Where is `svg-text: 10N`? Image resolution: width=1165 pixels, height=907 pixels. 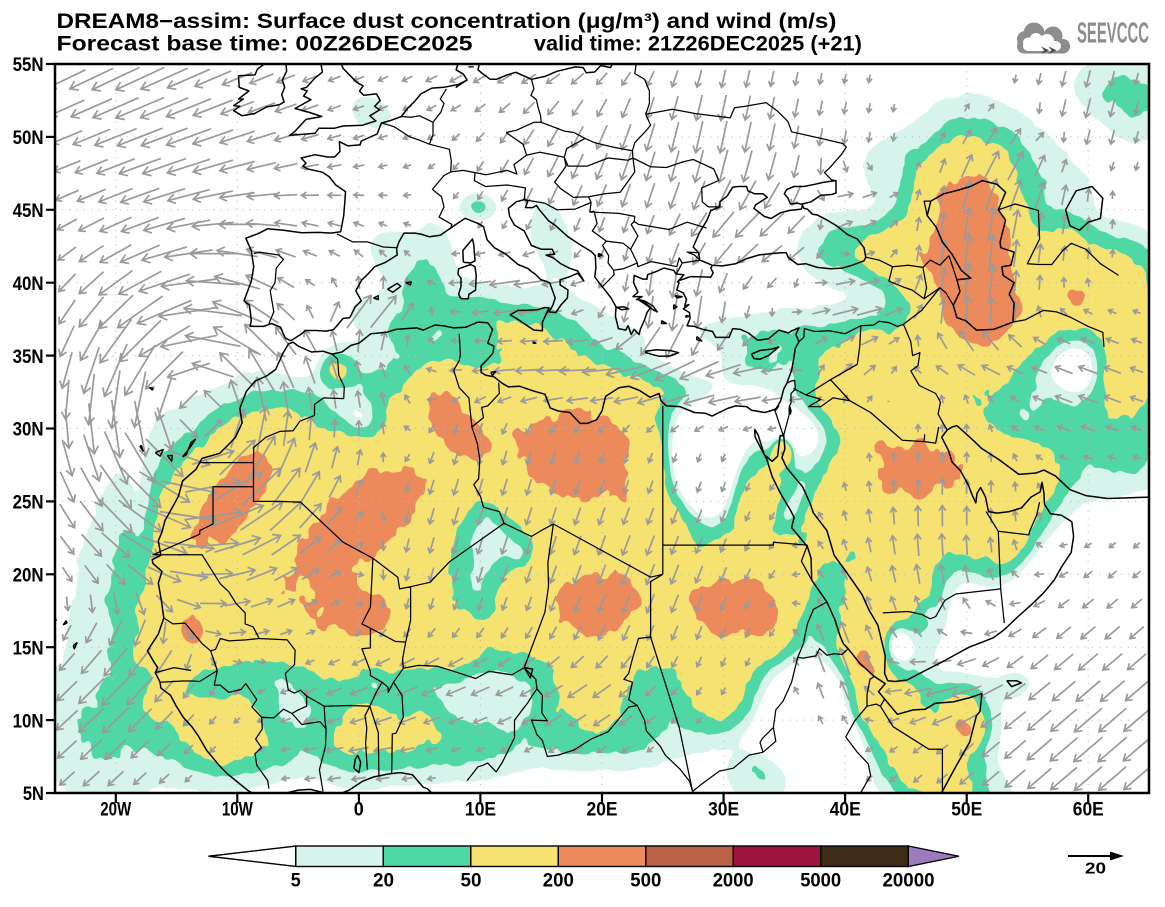 svg-text: 10N is located at coordinates (28, 721).